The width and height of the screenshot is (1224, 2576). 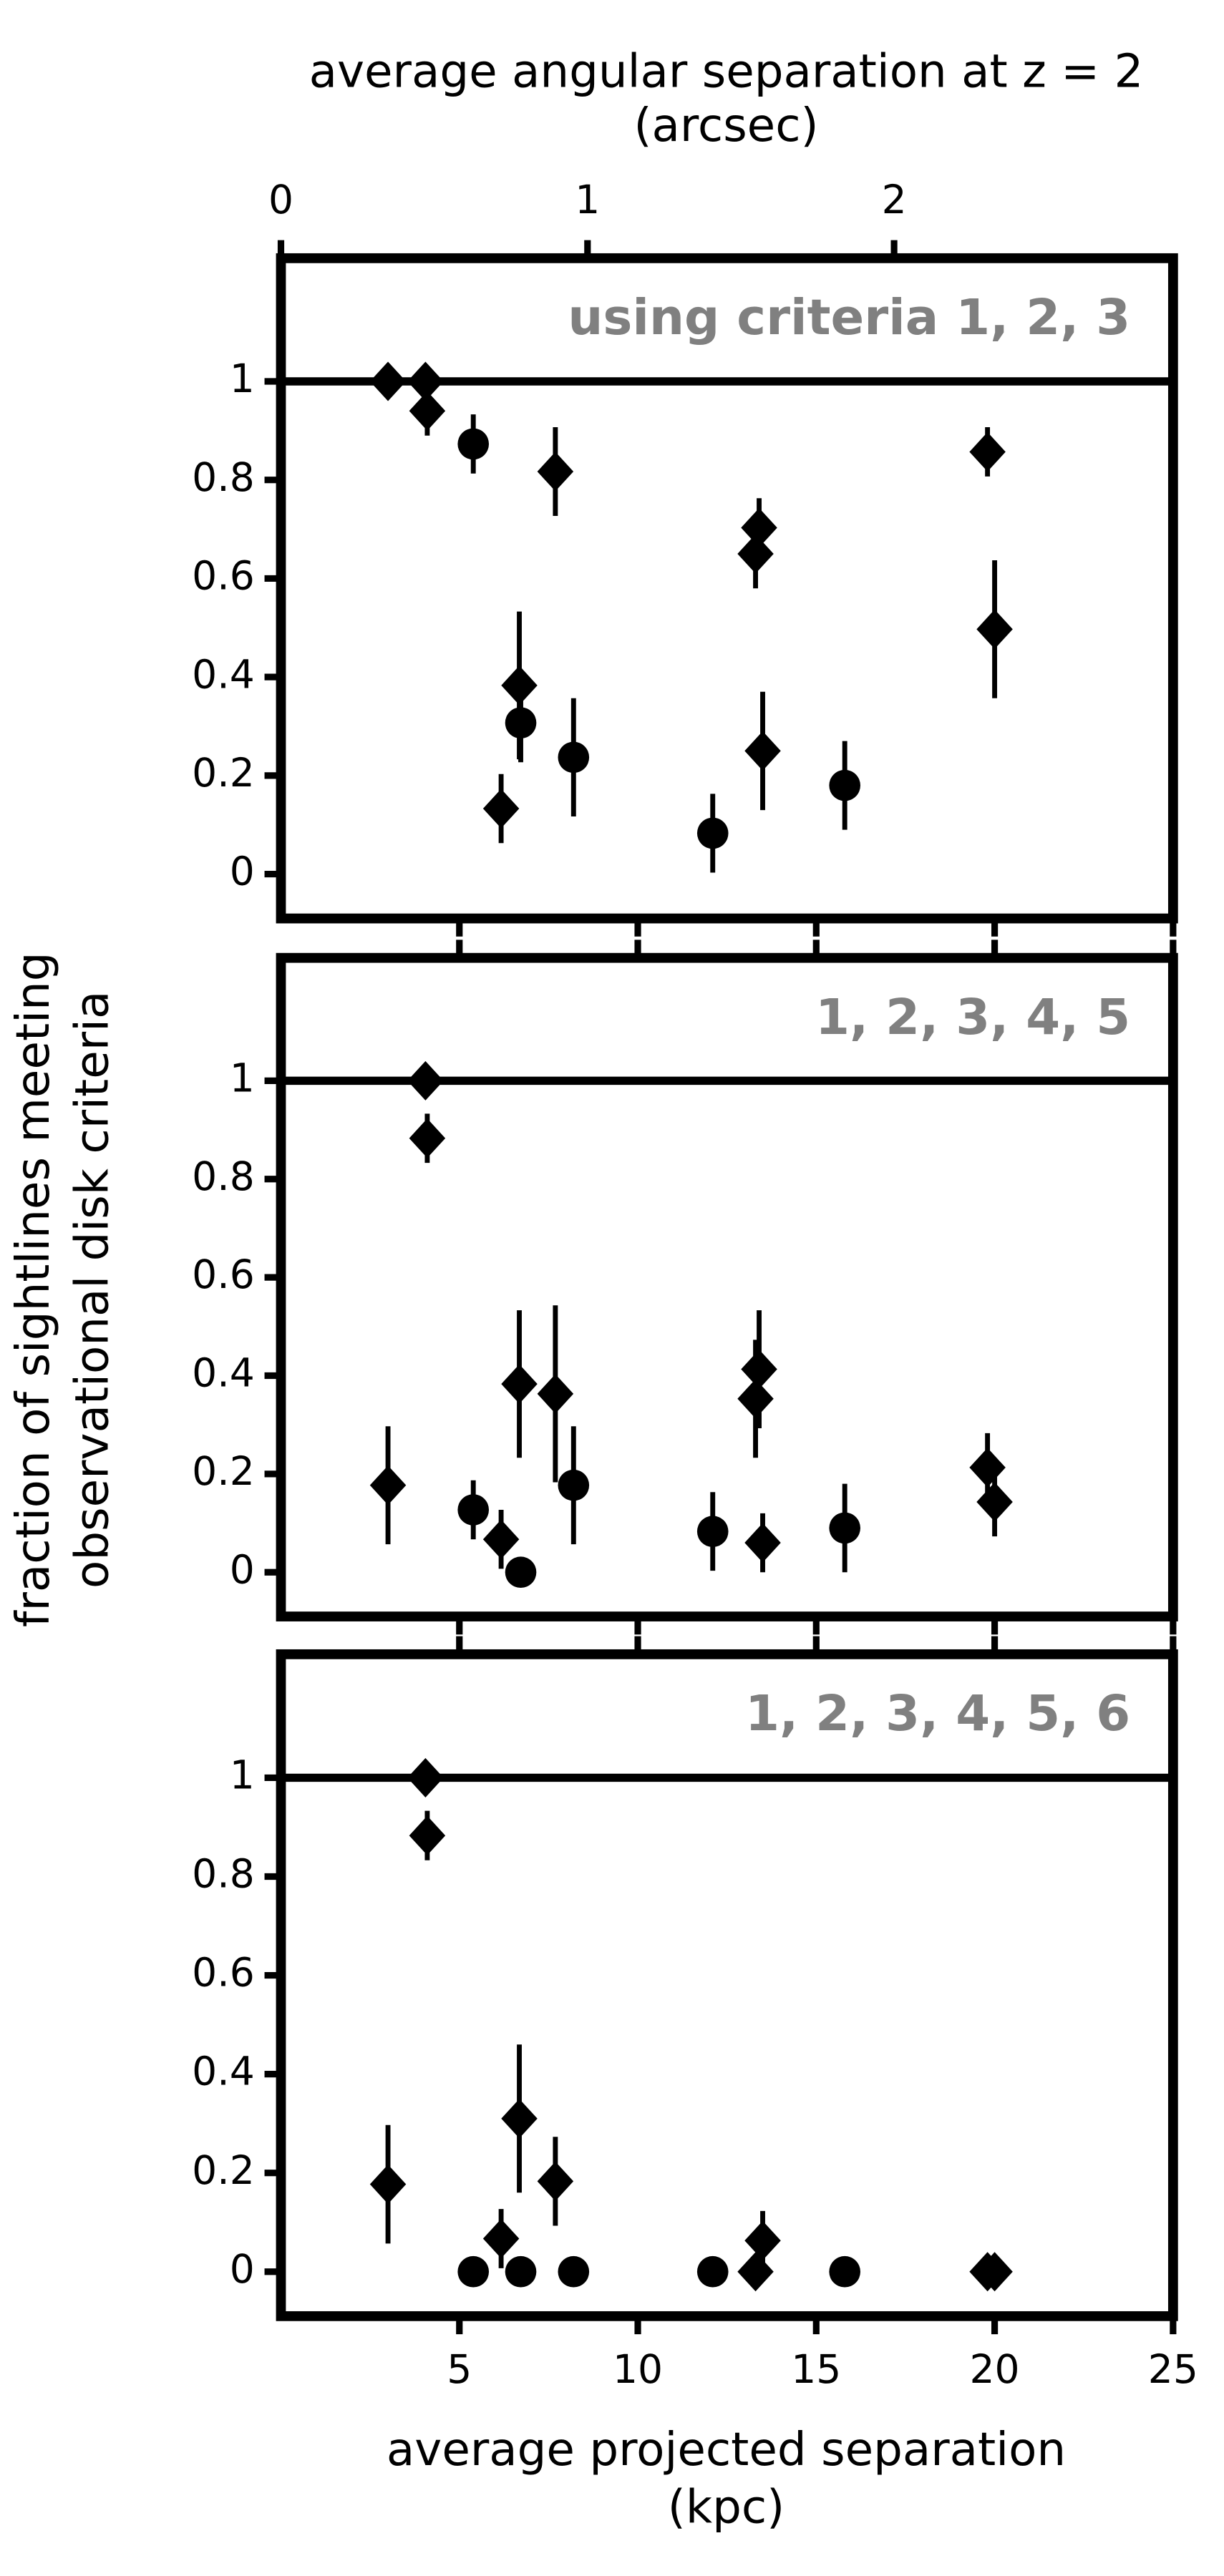 What do you see at coordinates (995, 2369) in the screenshot?
I see `x-tick-label: 20` at bounding box center [995, 2369].